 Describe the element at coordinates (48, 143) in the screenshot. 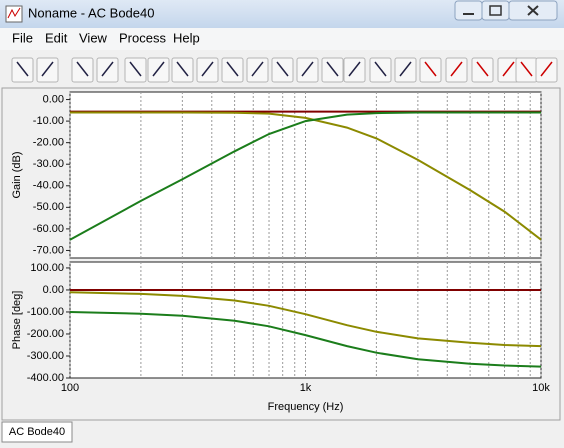

I see `y-tick-label: -20.00` at that location.